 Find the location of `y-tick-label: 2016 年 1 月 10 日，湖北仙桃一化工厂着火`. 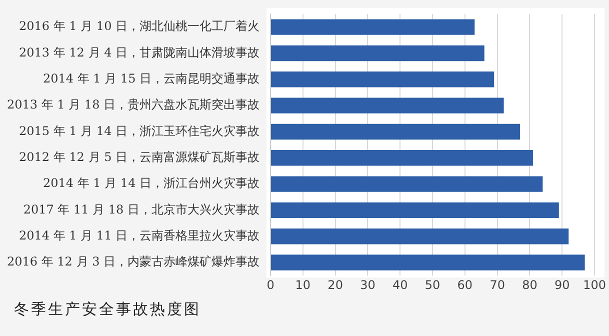

y-tick-label: 2016 年 1 月 10 日，湖北仙桃一化工厂着火 is located at coordinates (139, 26).